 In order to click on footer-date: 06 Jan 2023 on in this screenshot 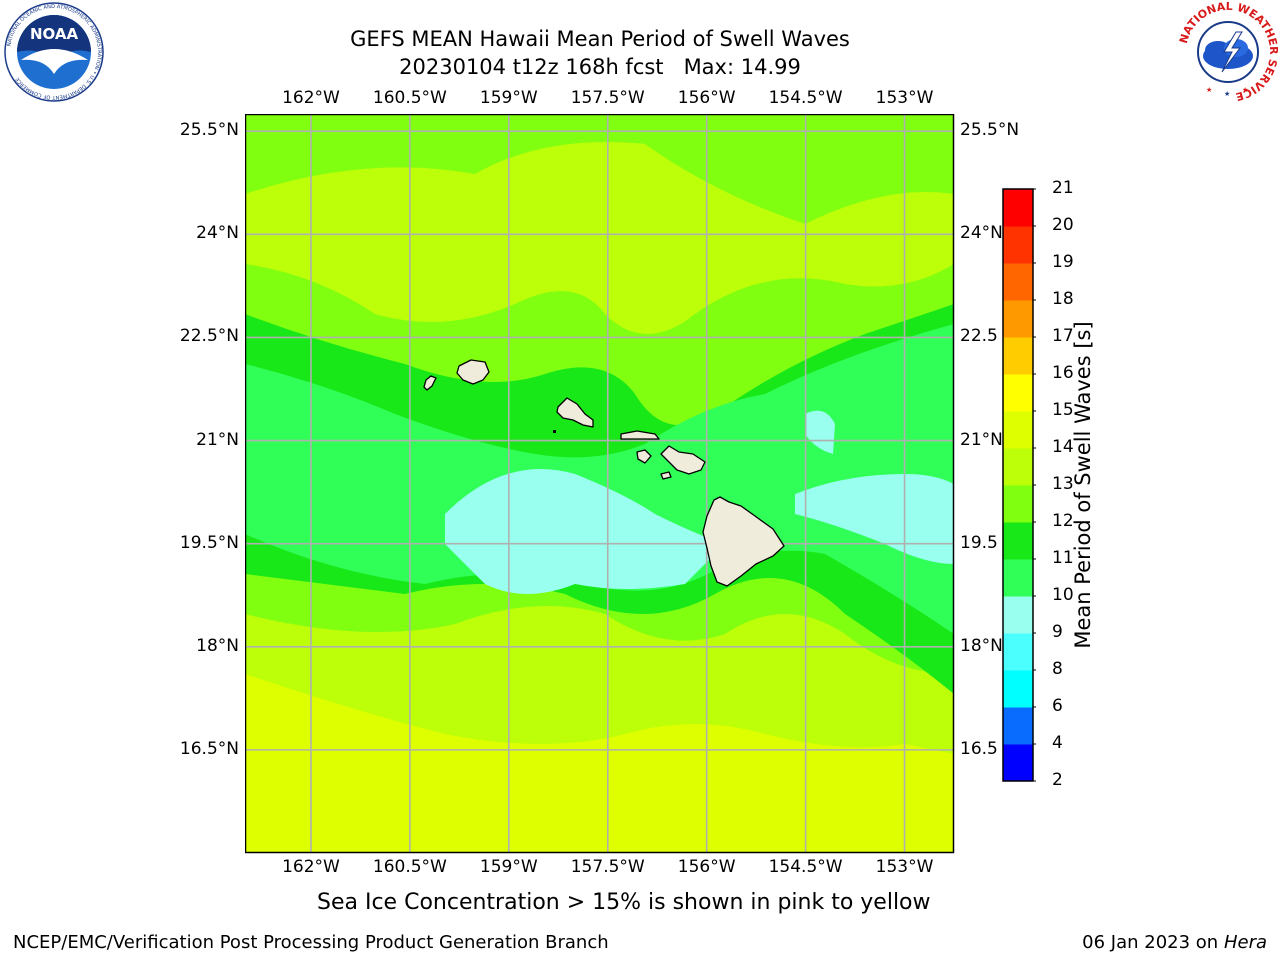, I will do `click(1153, 942)`.